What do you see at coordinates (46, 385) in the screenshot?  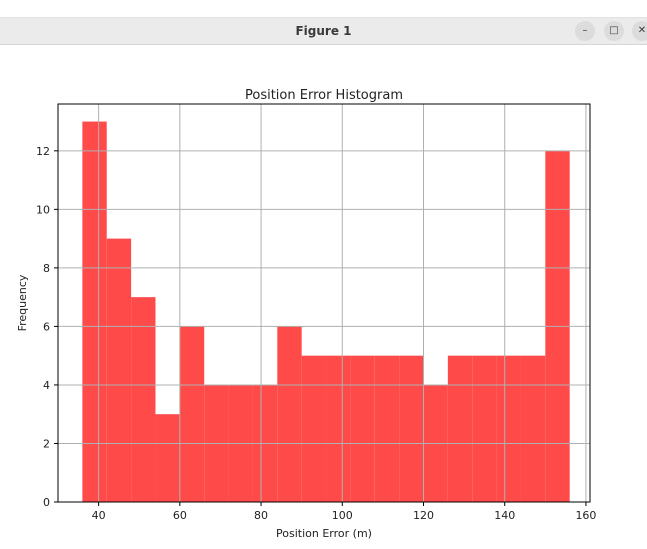 I see `y-tick-label: 4` at bounding box center [46, 385].